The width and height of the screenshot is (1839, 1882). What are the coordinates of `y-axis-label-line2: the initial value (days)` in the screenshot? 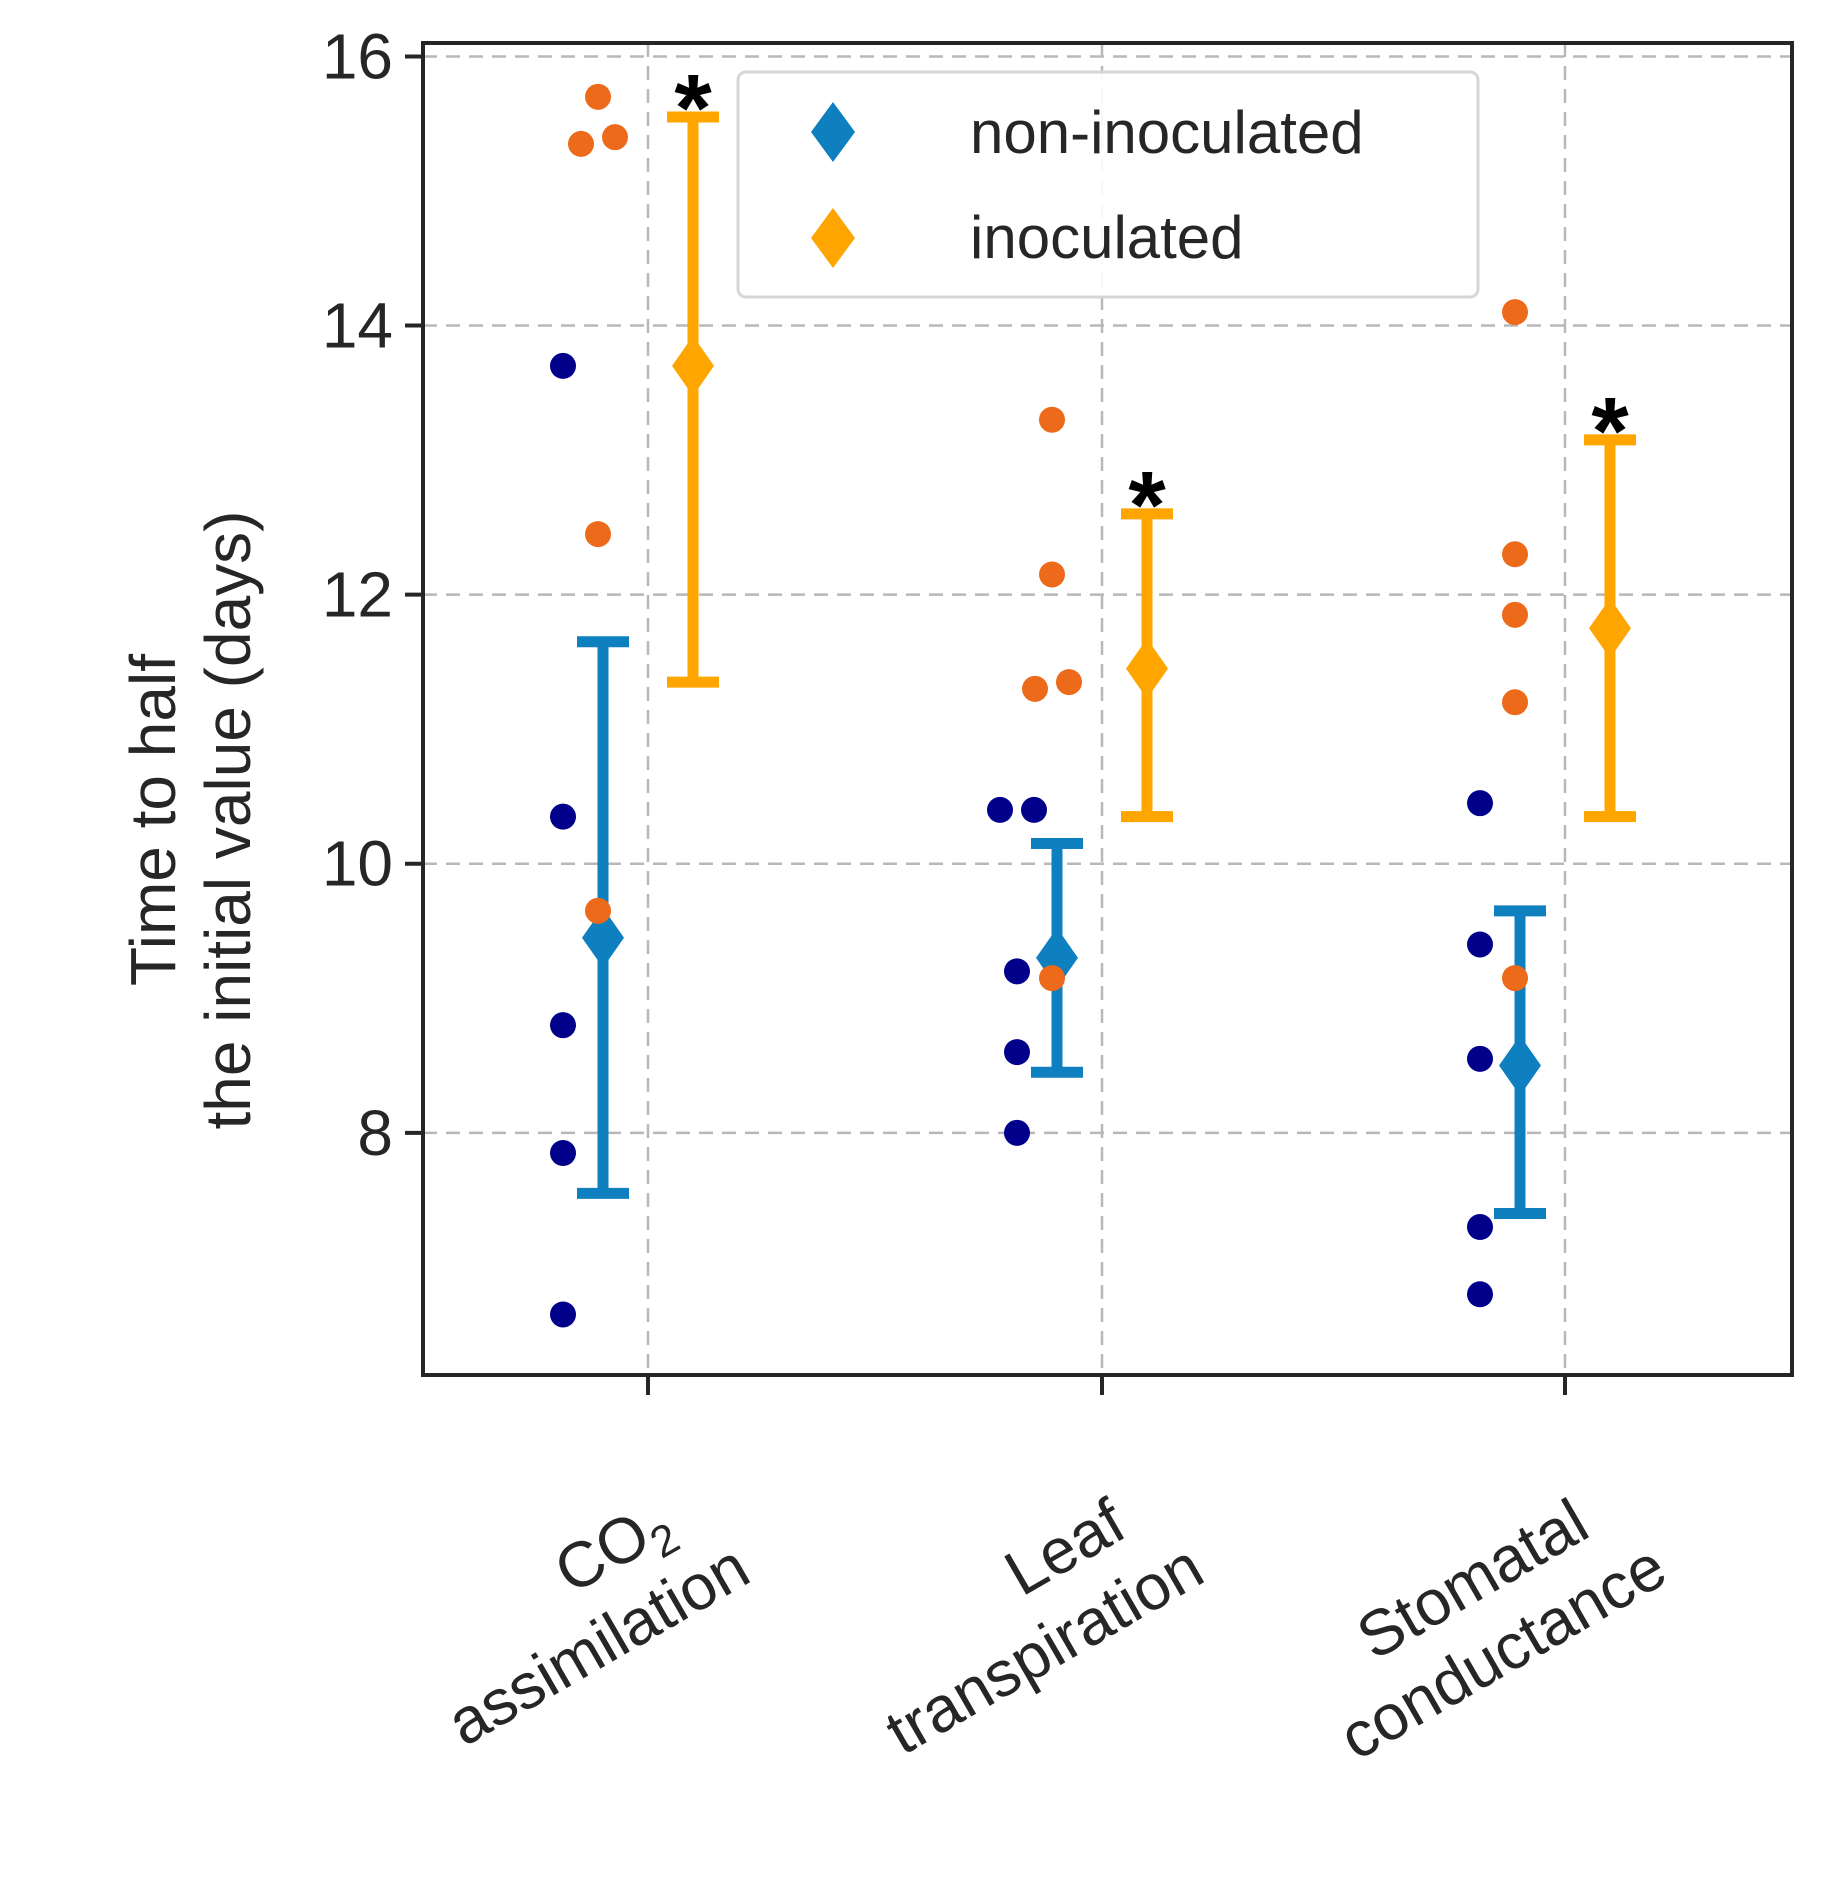 It's located at (228, 820).